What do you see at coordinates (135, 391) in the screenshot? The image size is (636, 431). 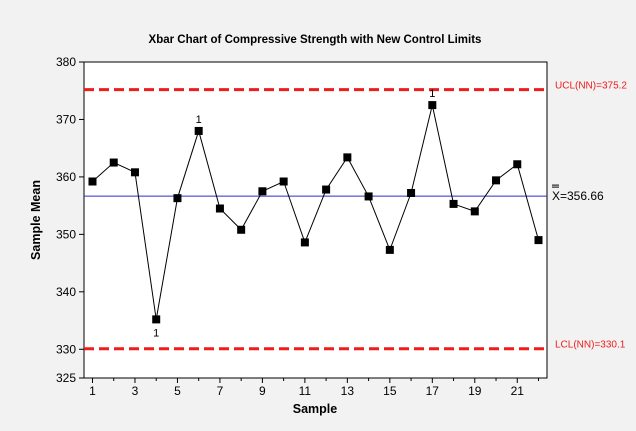 I see `x-tick-label: 3` at bounding box center [135, 391].